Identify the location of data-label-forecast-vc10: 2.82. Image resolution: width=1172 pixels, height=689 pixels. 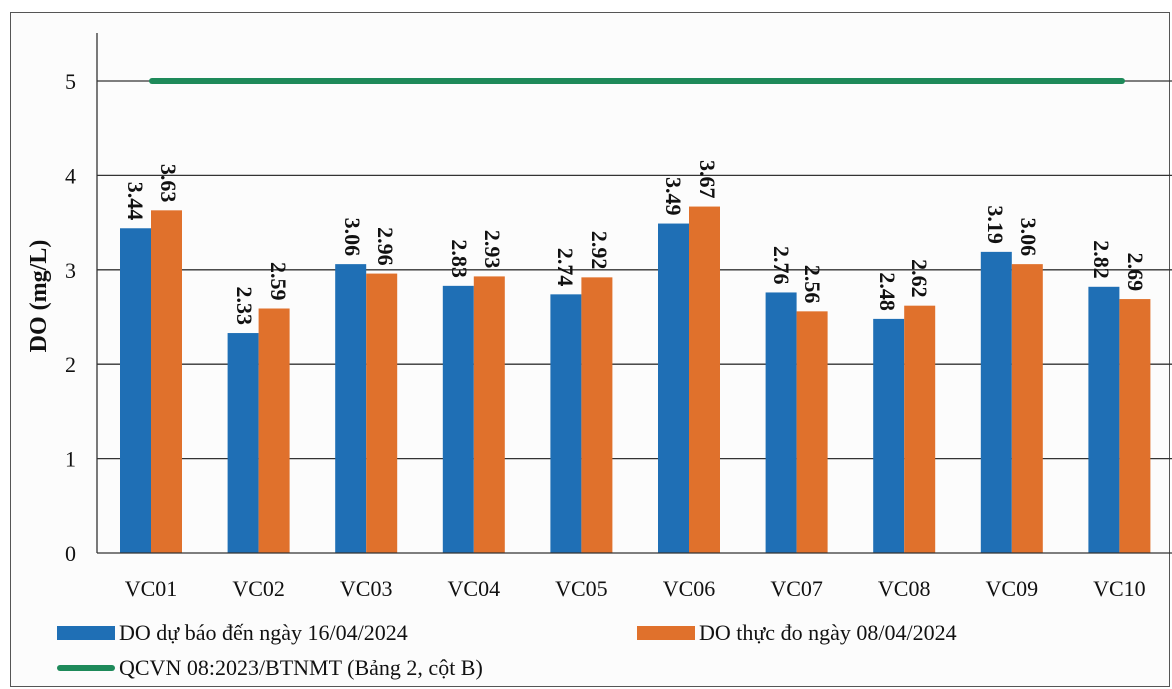
(1101, 259).